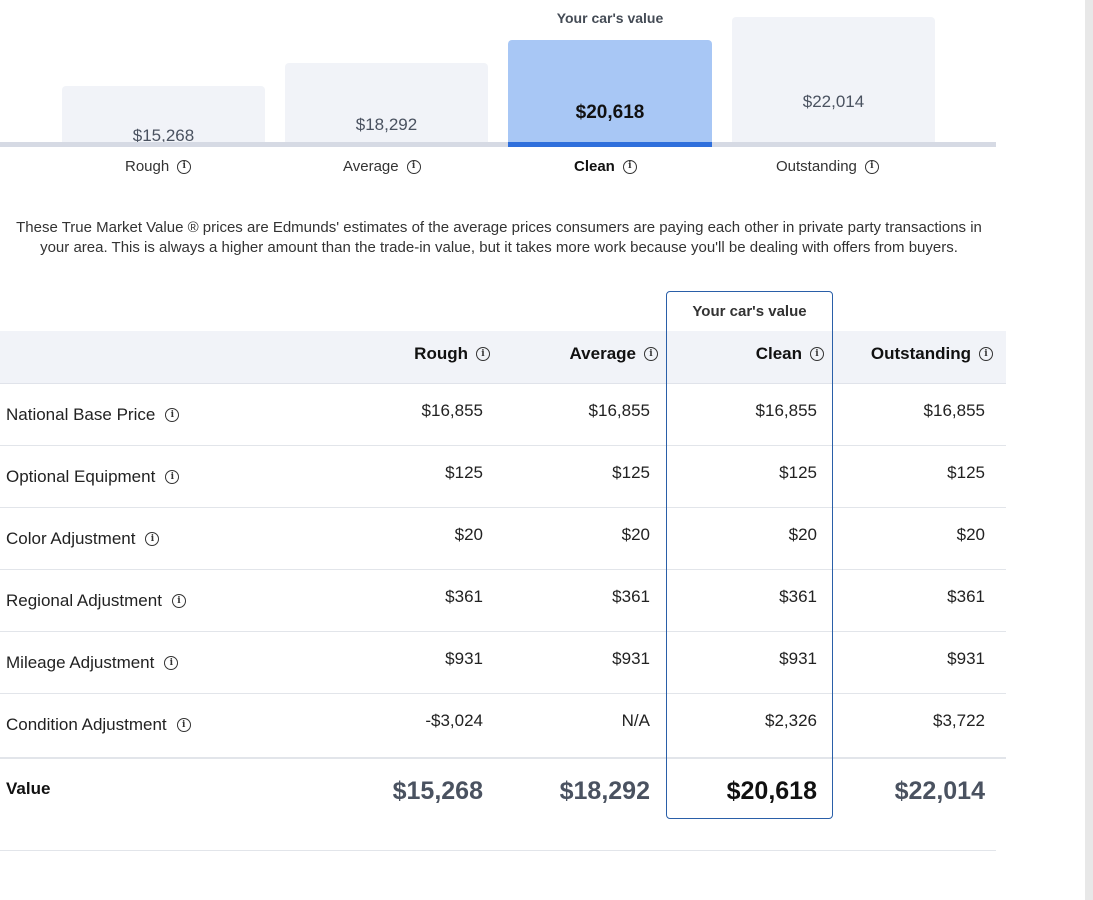 Image resolution: width=1093 pixels, height=900 pixels. I want to click on cell-rough: $125, so click(464, 472).